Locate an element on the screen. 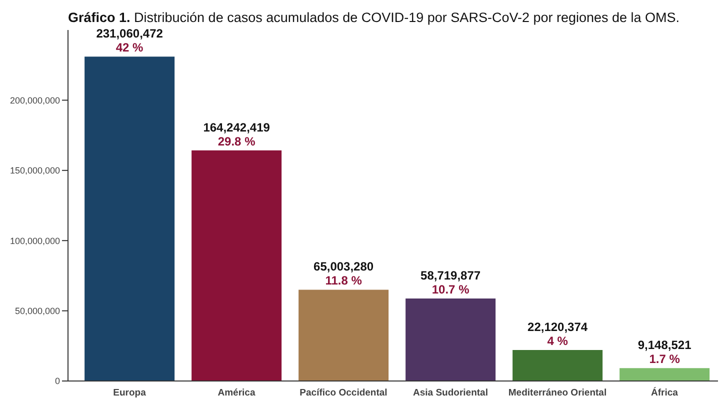  data-label: 65,003,280 is located at coordinates (344, 267).